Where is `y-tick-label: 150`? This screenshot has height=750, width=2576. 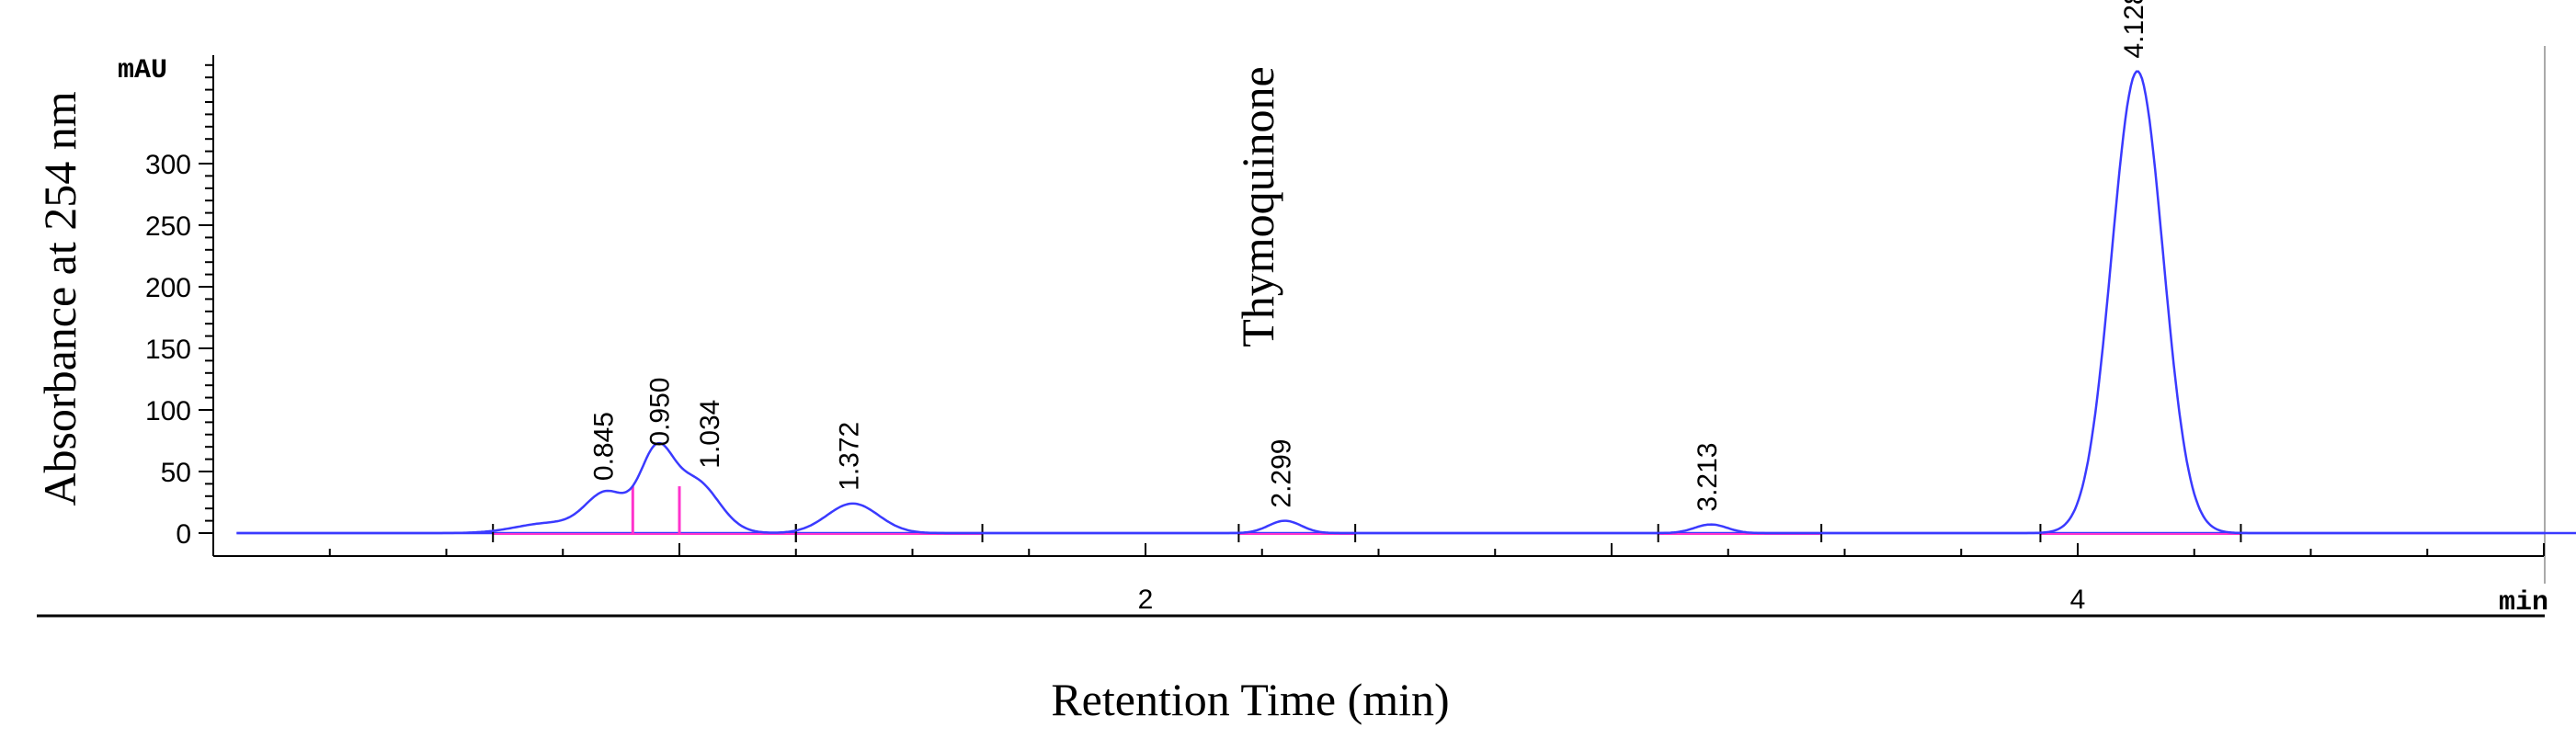 y-tick-label: 150 is located at coordinates (168, 350).